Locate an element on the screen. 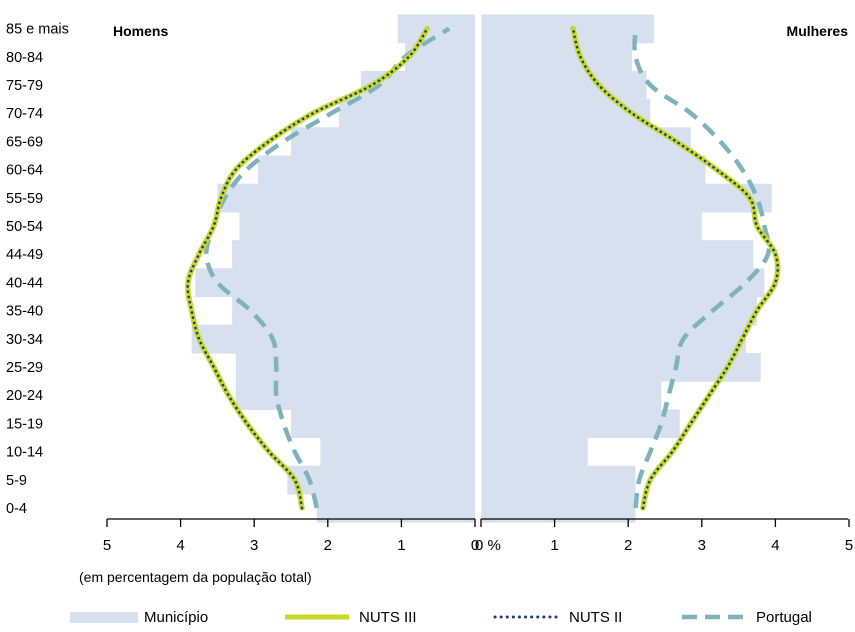 This screenshot has height=632, width=855. y-label-10-14: 10-14 is located at coordinates (24, 453).